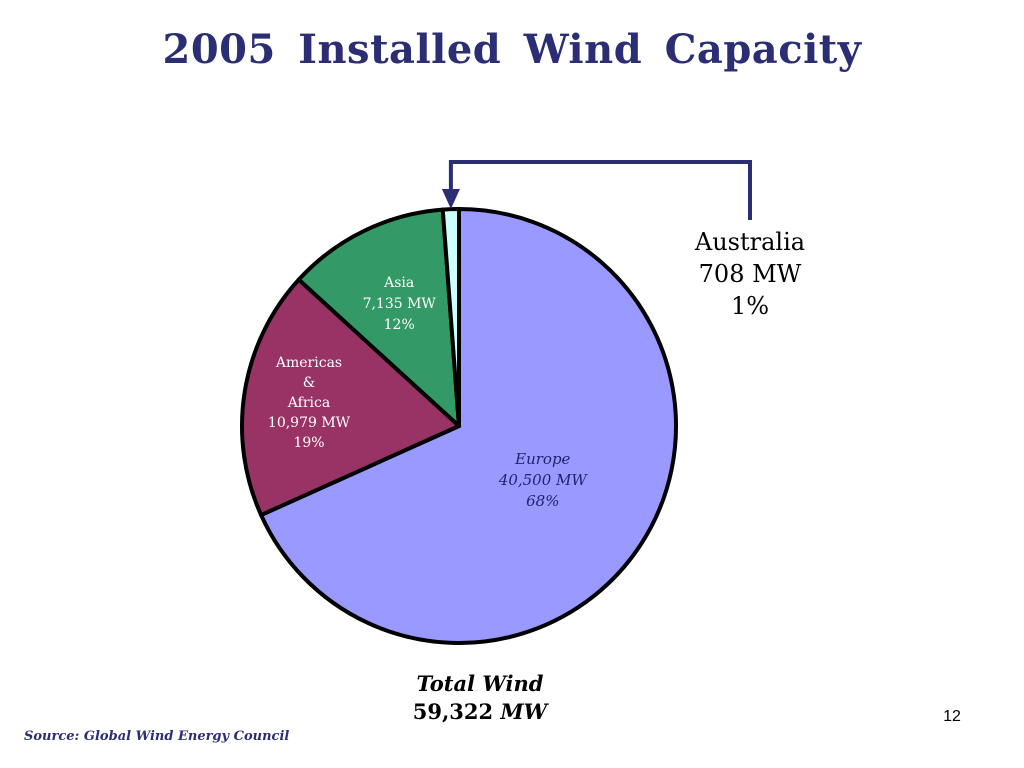  Describe the element at coordinates (450, 317) in the screenshot. I see `pie-slice-australia` at that location.